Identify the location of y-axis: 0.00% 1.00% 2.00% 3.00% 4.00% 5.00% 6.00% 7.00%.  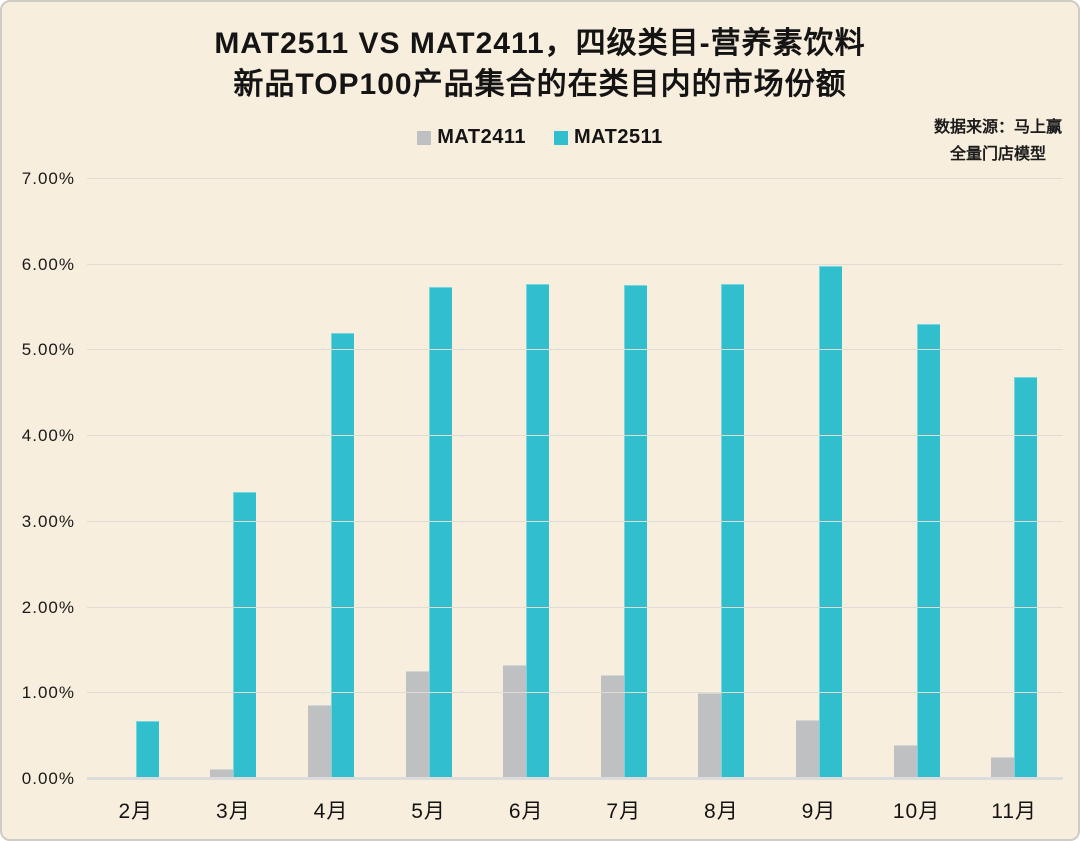
(41, 478).